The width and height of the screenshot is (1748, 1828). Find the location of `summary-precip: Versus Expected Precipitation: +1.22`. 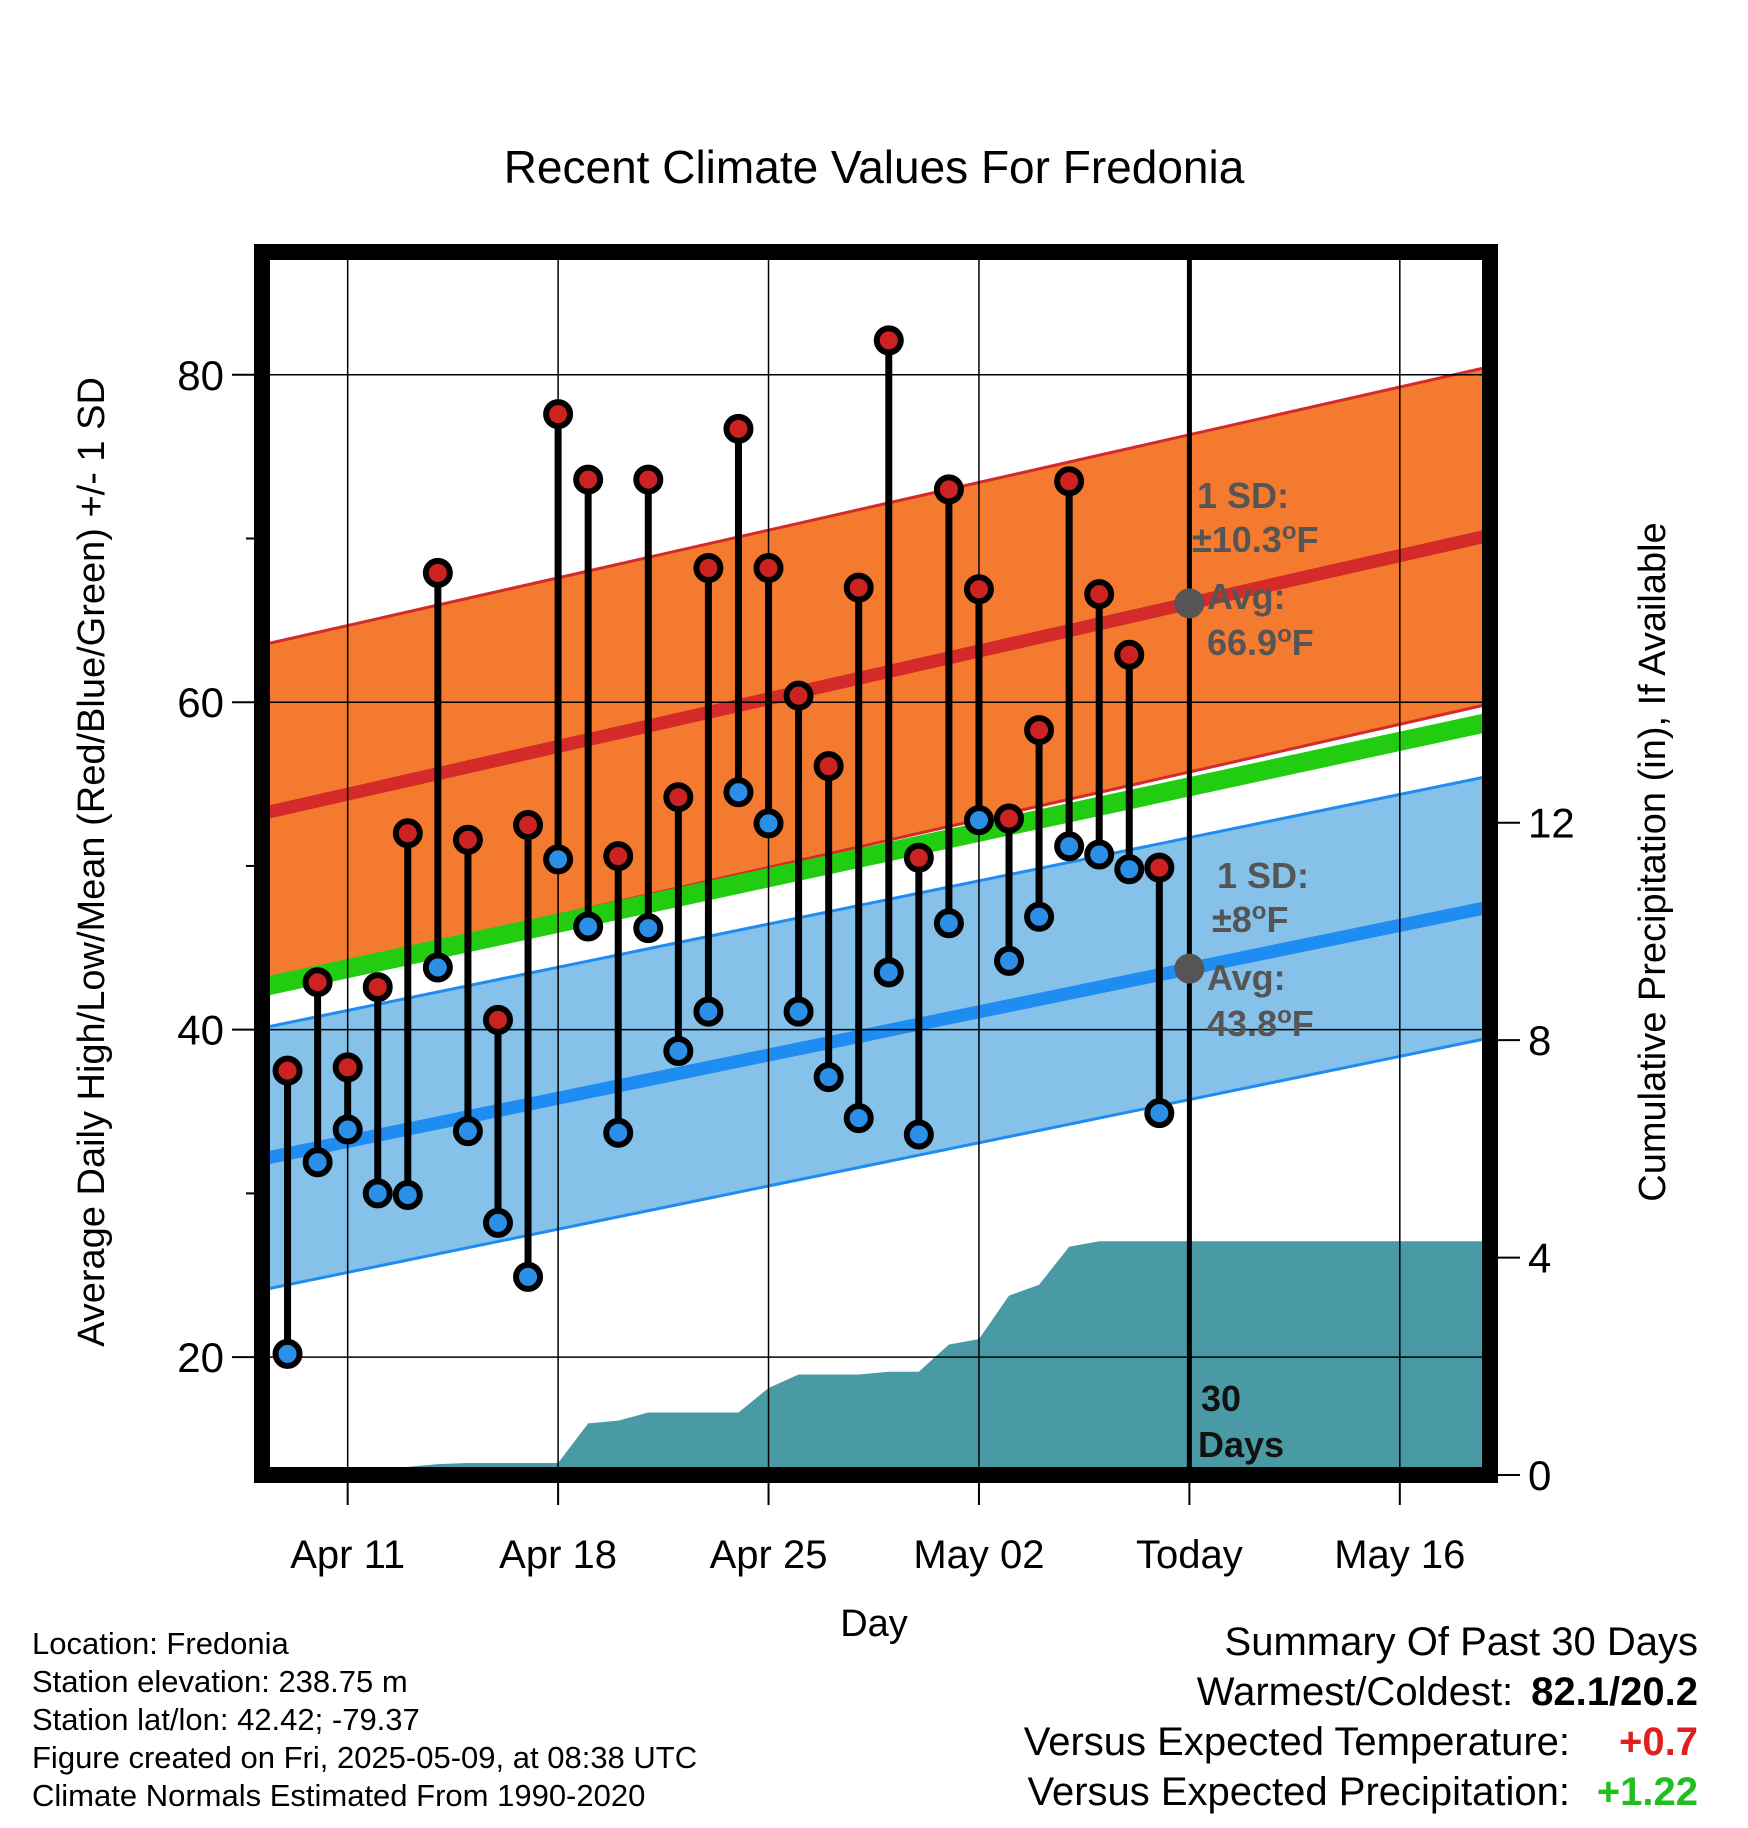

summary-precip: Versus Expected Precipitation: +1.22 is located at coordinates (1361, 1792).